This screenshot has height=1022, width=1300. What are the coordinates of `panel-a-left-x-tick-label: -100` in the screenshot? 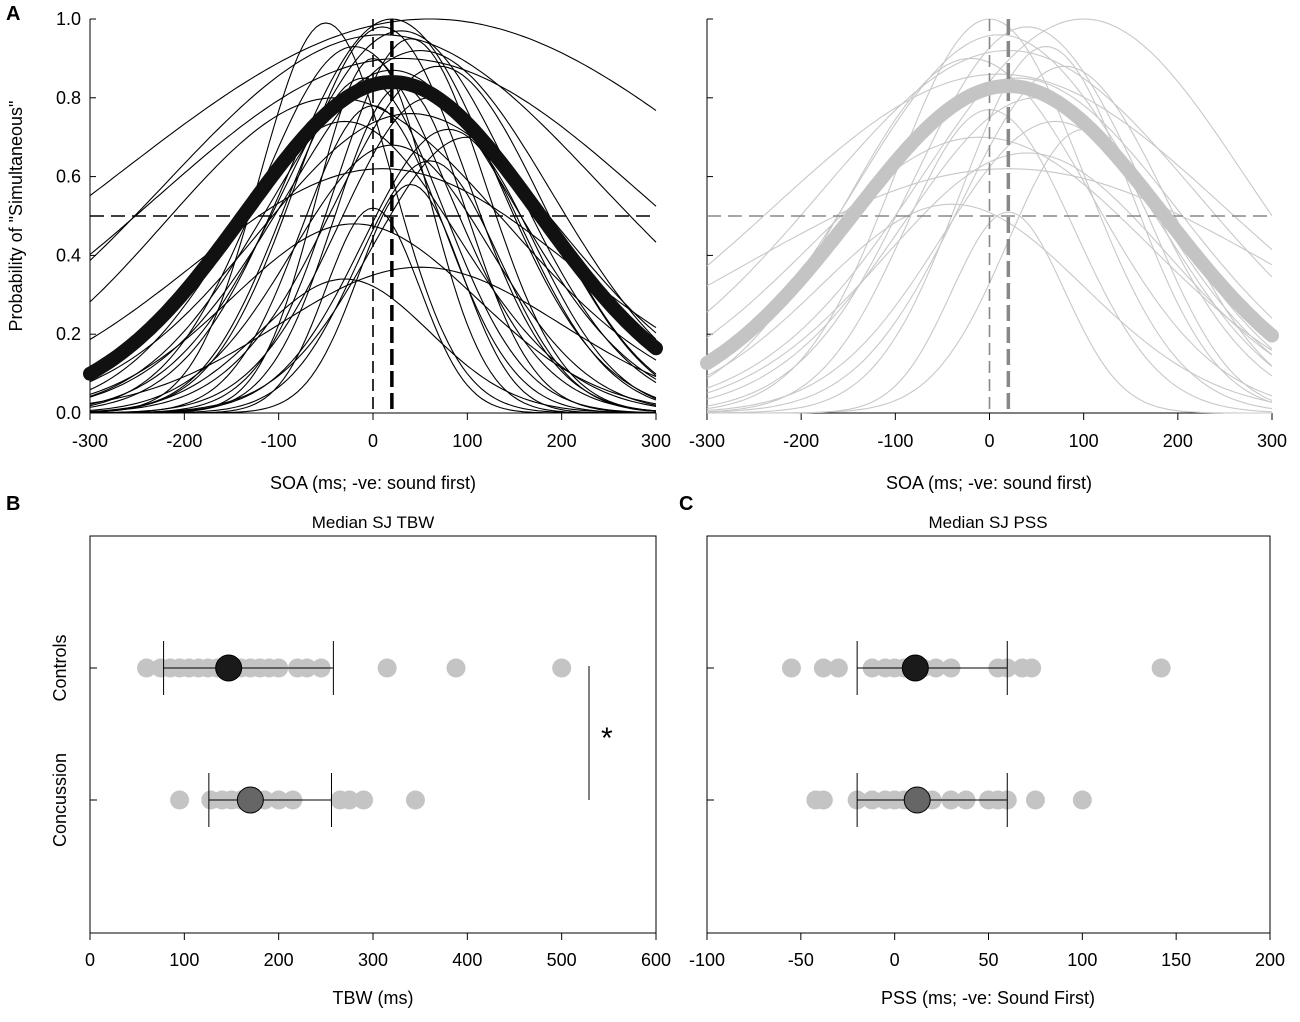 It's located at (279, 441).